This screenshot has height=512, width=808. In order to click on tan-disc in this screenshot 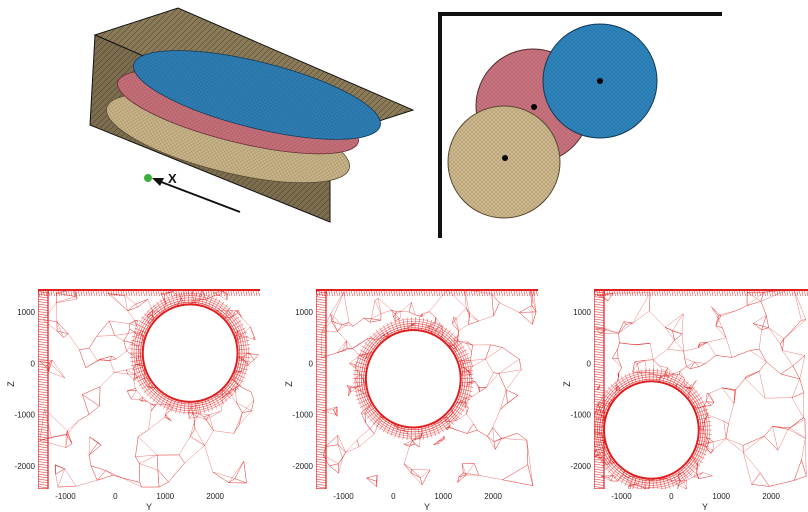, I will do `click(504, 162)`.